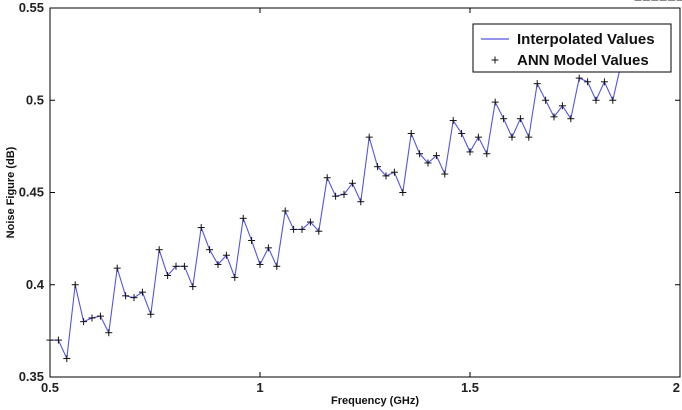  I want to click on y-tick-label: 0.55, so click(31, 7).